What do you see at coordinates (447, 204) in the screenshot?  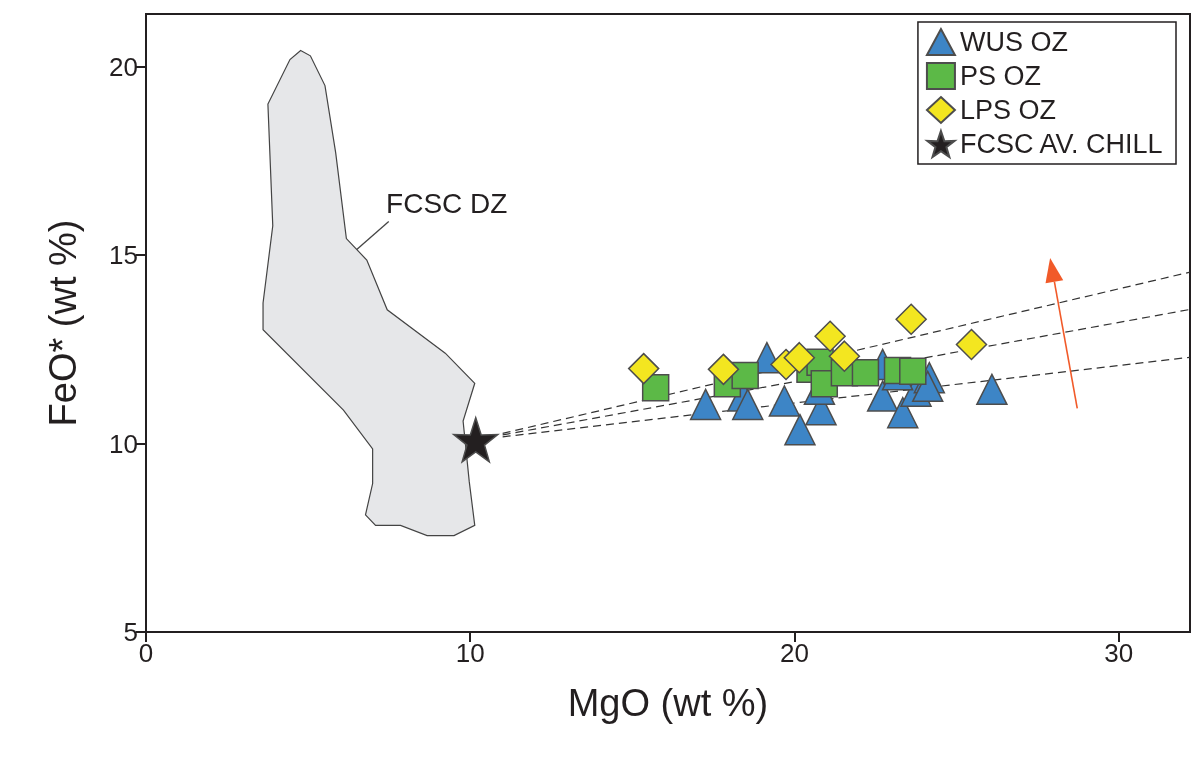 I see `annotation: FCSC DZ` at bounding box center [447, 204].